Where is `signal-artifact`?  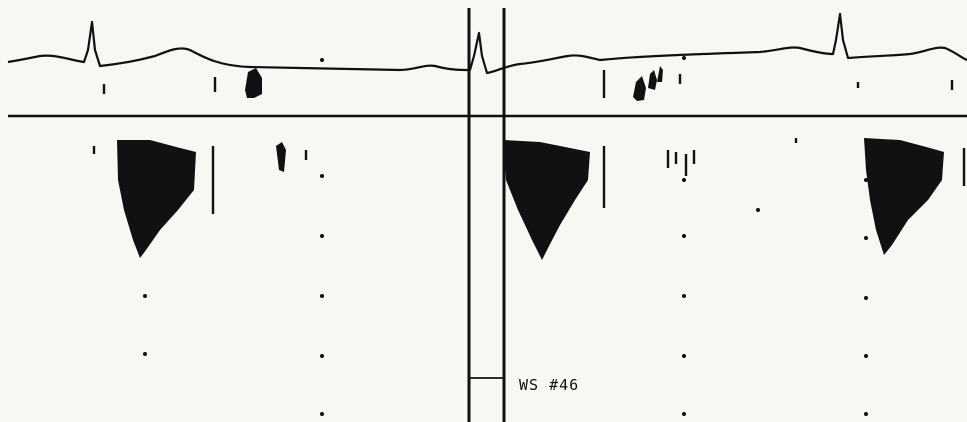 signal-artifact is located at coordinates (281, 157).